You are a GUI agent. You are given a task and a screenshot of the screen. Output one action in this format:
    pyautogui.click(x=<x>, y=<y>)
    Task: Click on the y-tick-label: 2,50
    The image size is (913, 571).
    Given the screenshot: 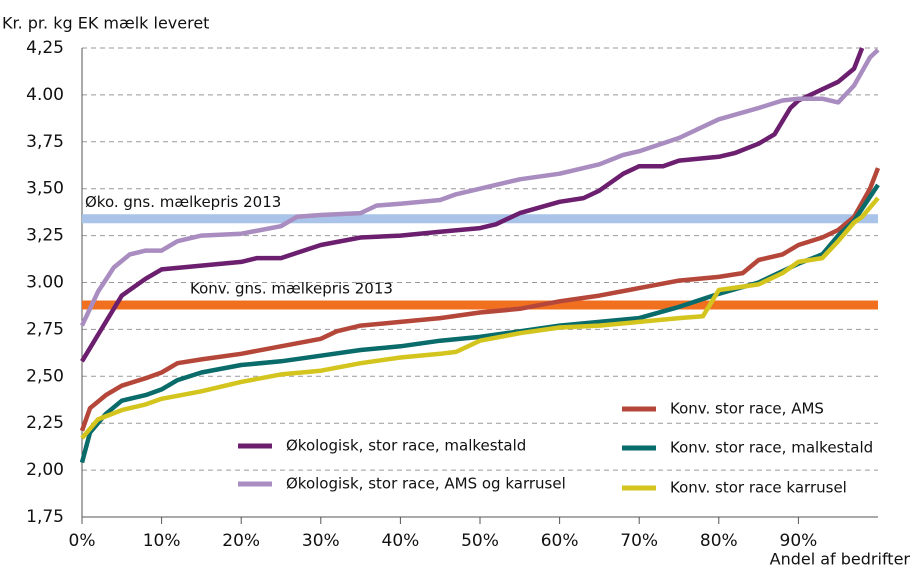 What is the action you would take?
    pyautogui.click(x=45, y=376)
    